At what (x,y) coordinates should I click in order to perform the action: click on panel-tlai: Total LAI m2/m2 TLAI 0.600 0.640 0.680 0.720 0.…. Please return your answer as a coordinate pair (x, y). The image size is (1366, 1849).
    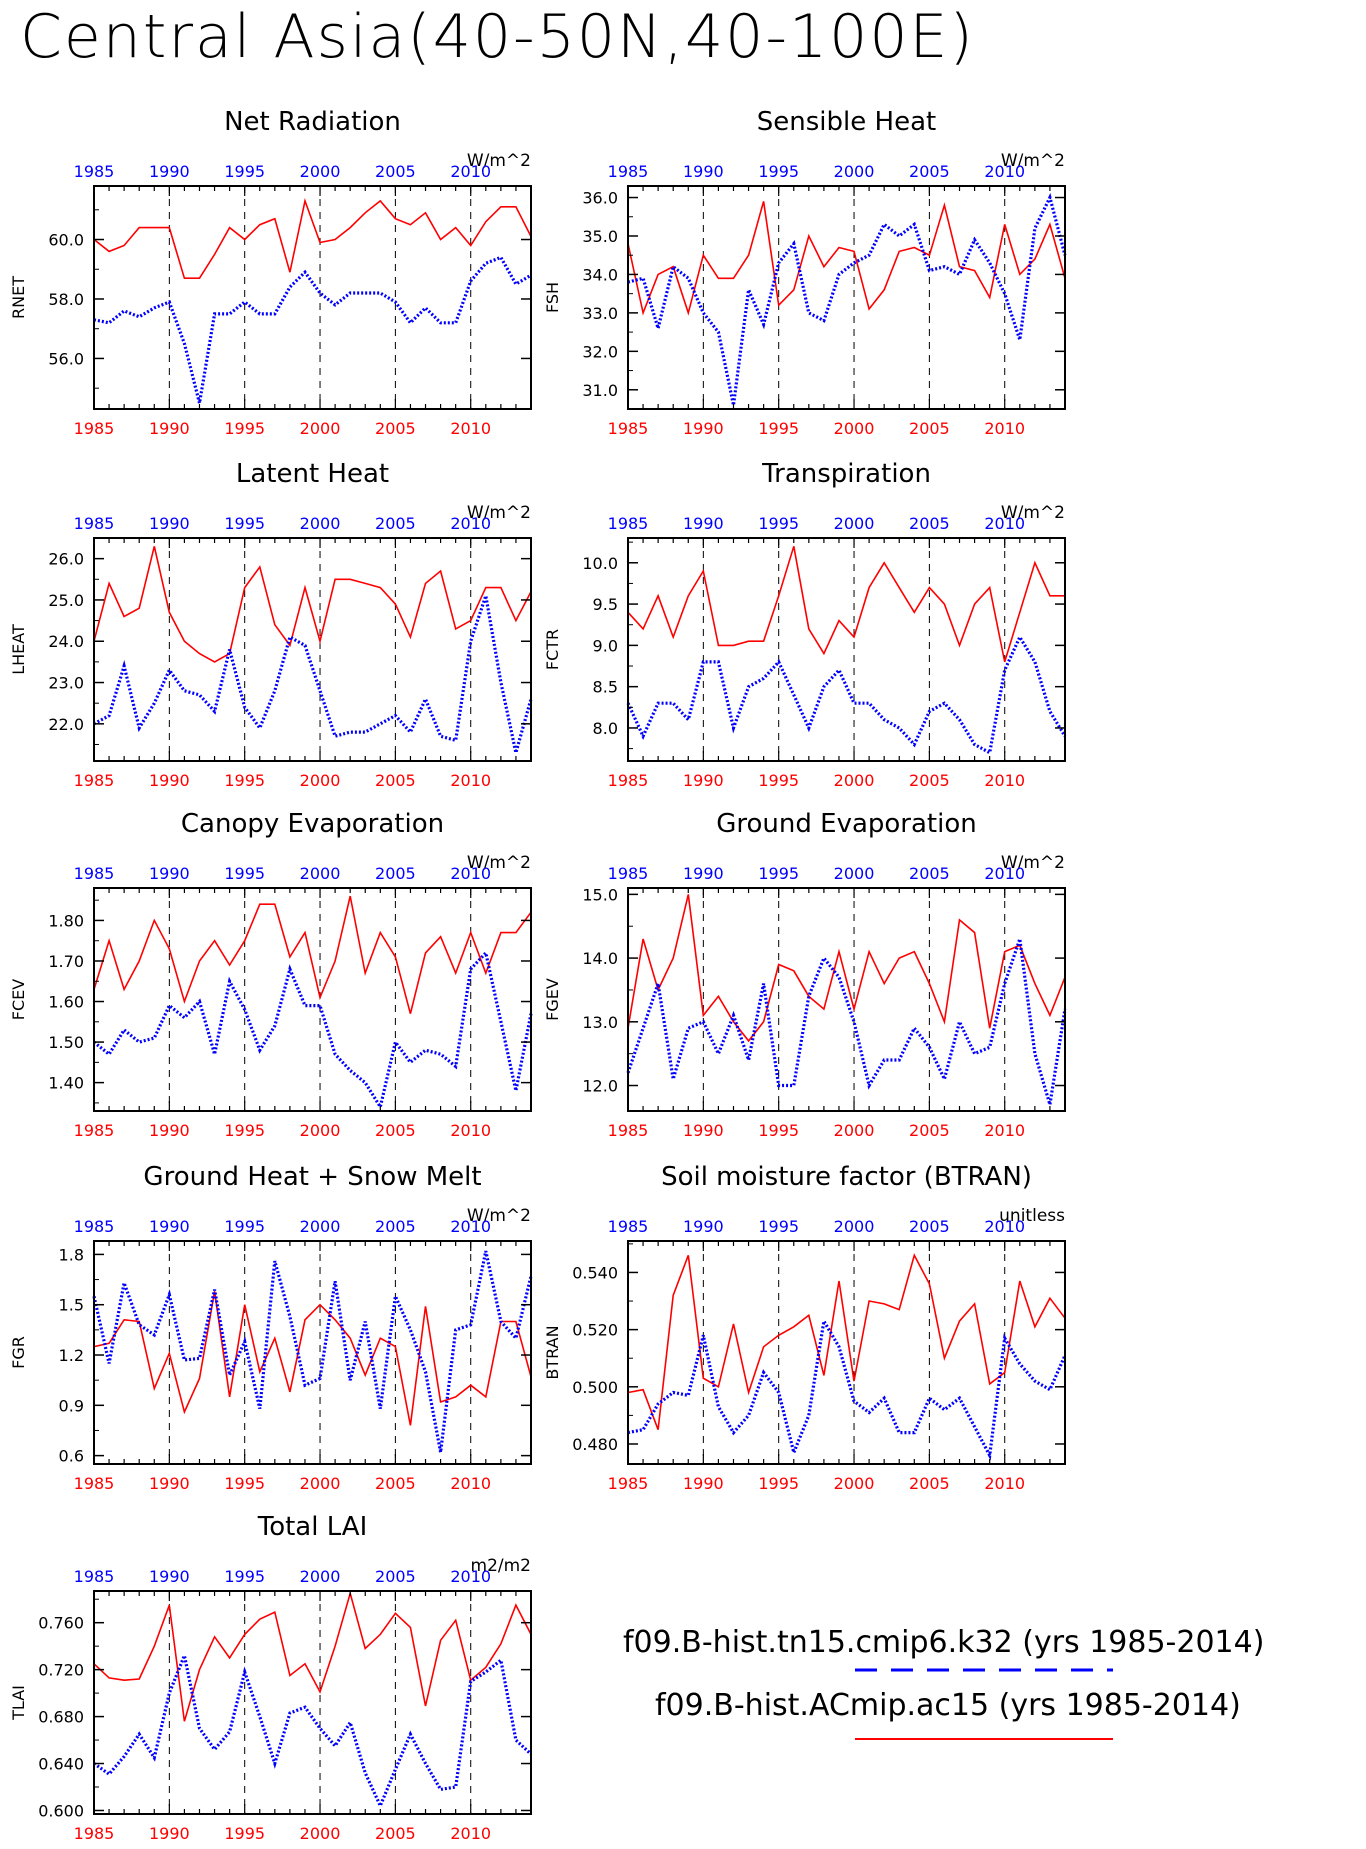
    Looking at the image, I should click on (271, 1677).